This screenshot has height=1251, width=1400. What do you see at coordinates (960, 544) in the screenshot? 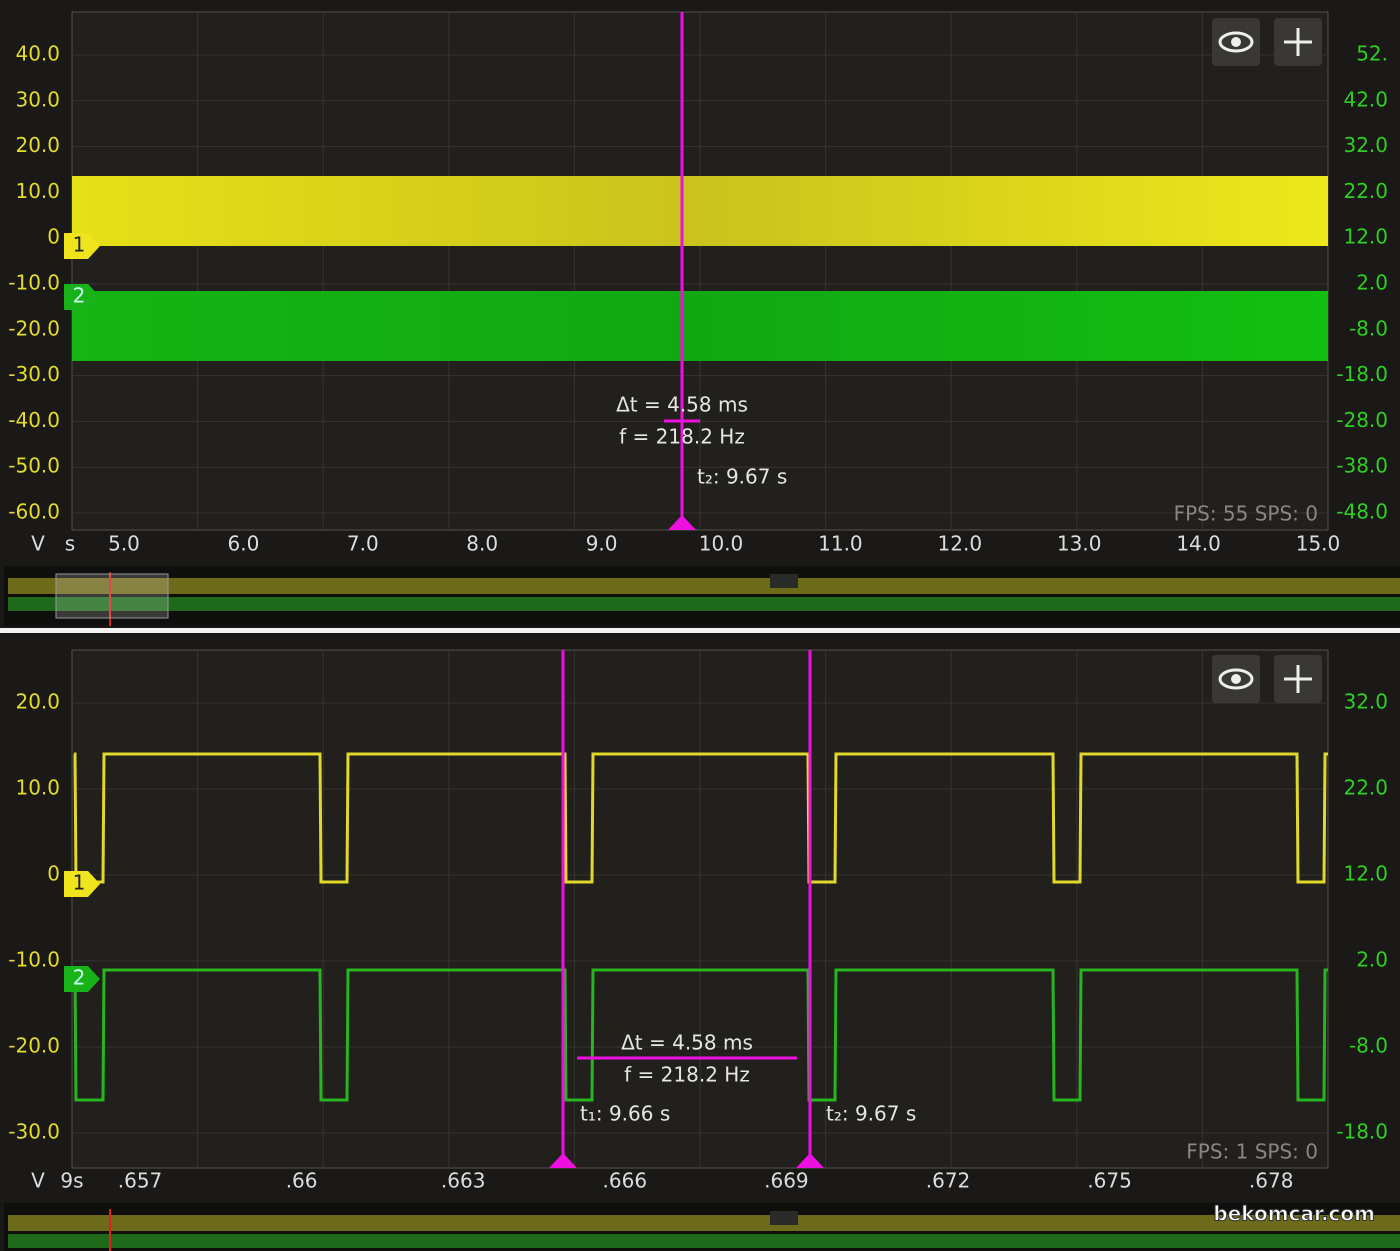
I see `x-tick-label: 12.0` at bounding box center [960, 544].